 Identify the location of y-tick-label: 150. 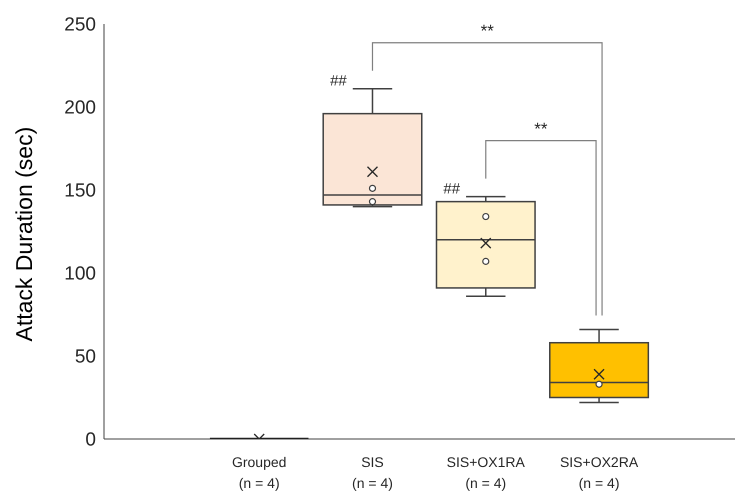
(80, 191).